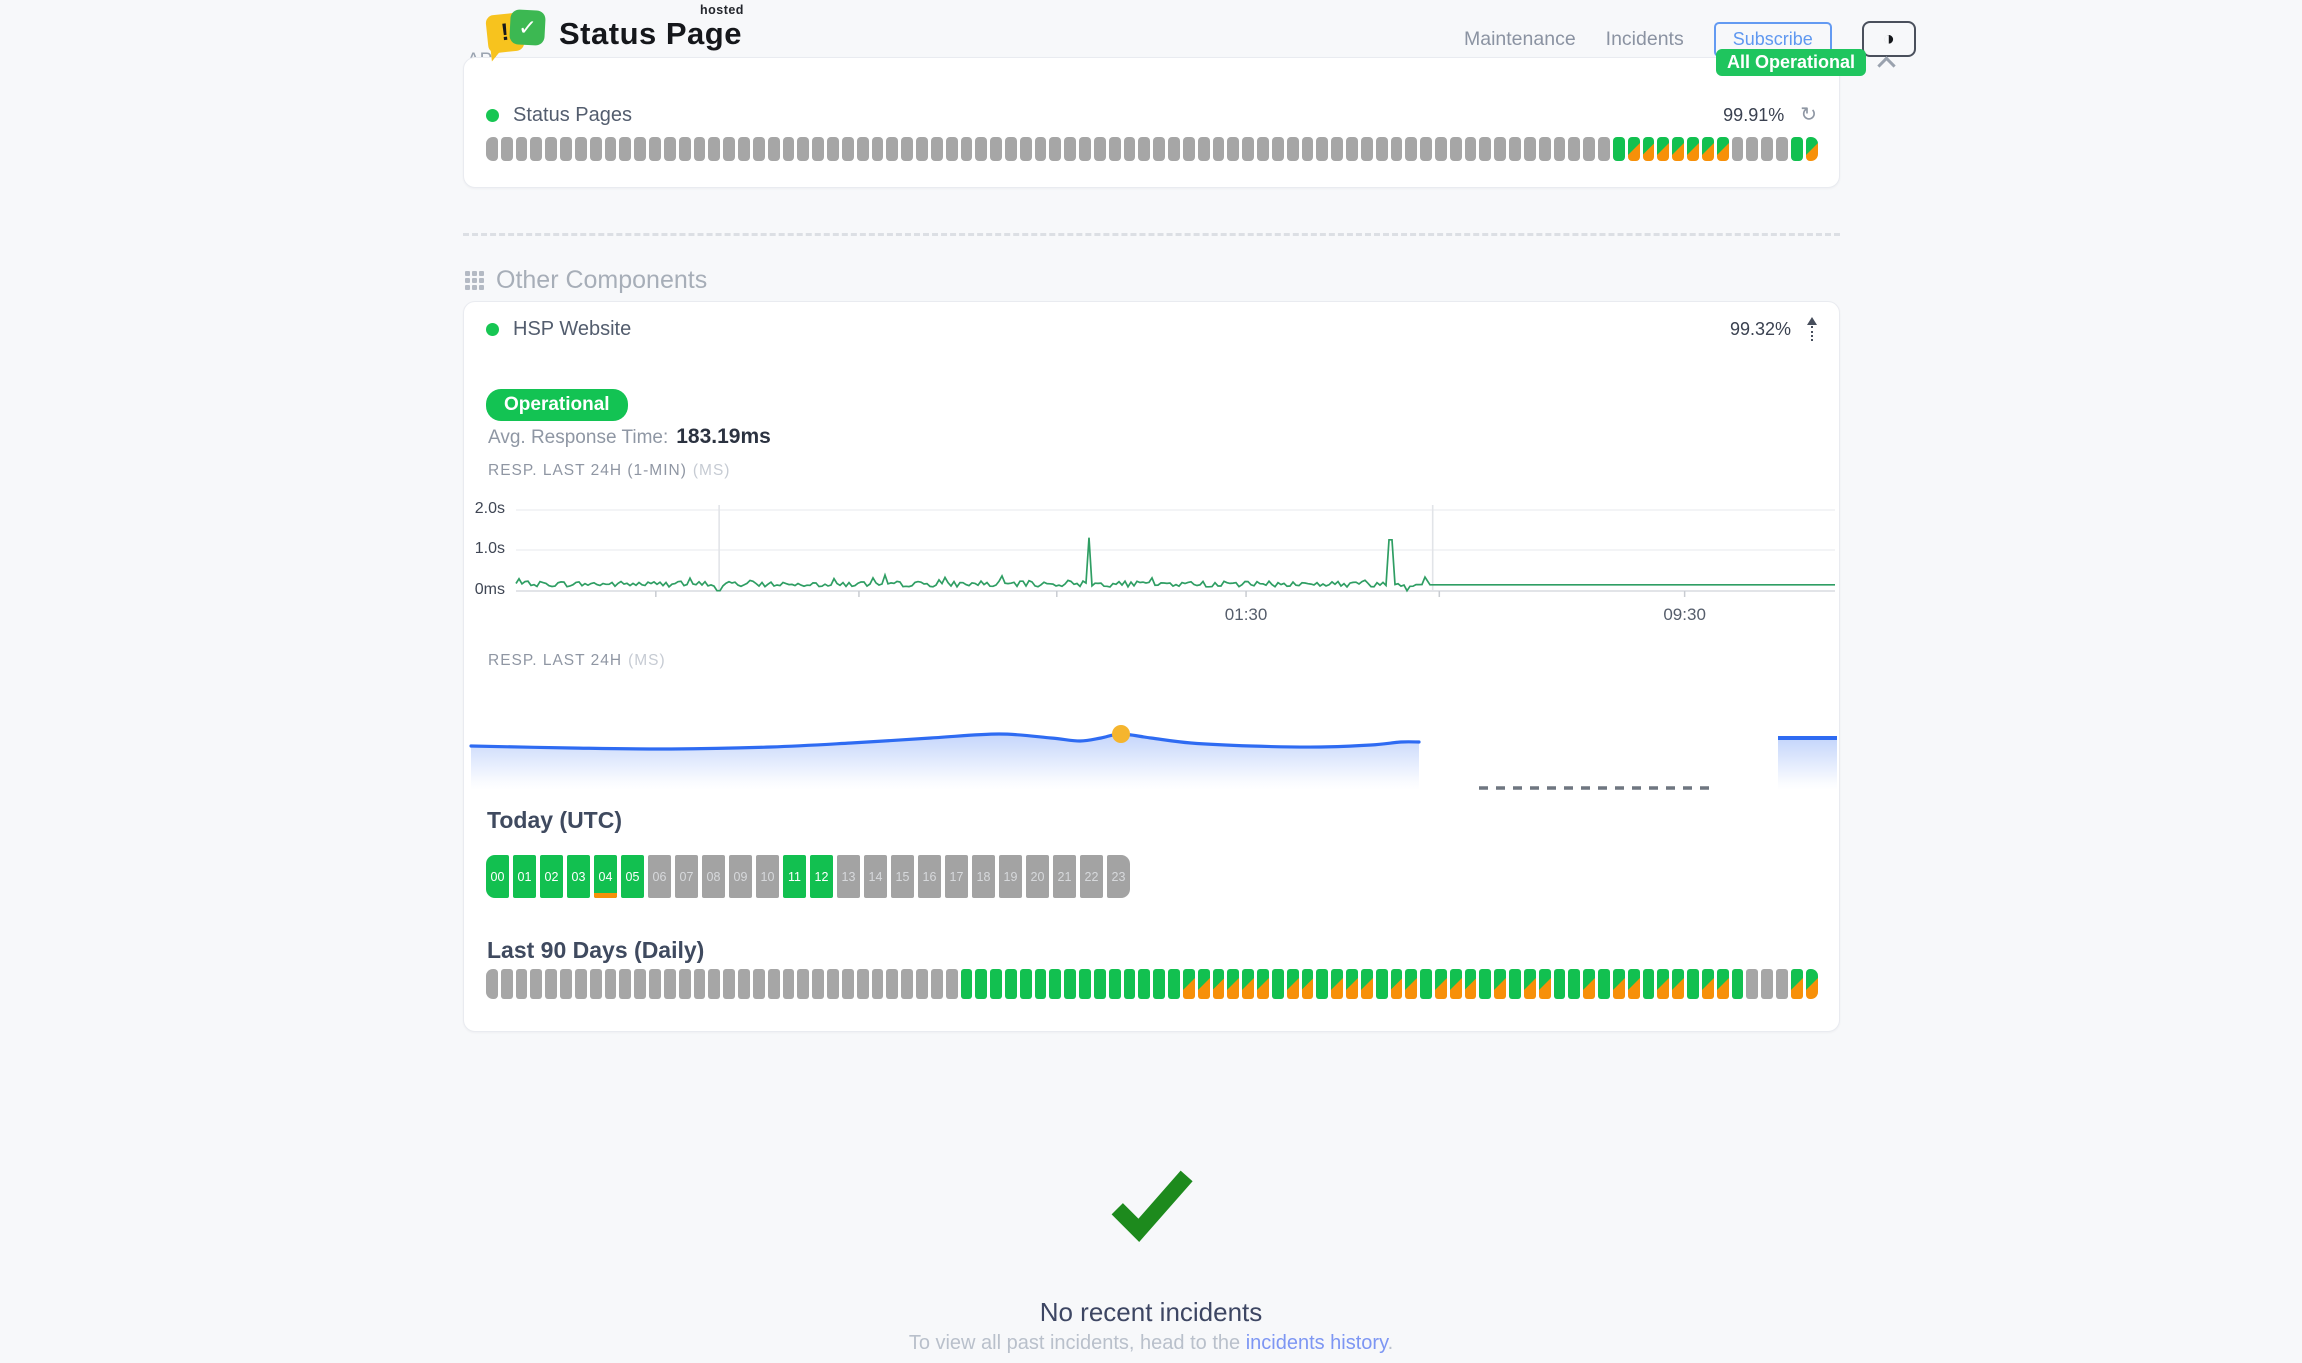 The height and width of the screenshot is (1363, 2302). I want to click on overall-status-badge: All Operational, so click(1791, 62).